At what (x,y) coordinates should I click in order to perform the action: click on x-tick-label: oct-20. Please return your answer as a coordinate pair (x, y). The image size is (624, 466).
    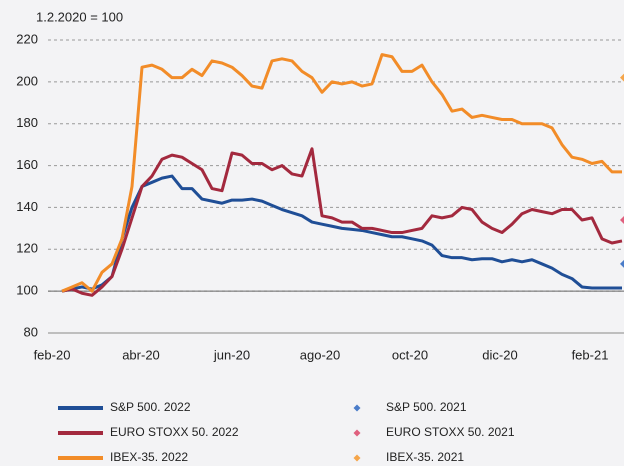
    Looking at the image, I should click on (410, 354).